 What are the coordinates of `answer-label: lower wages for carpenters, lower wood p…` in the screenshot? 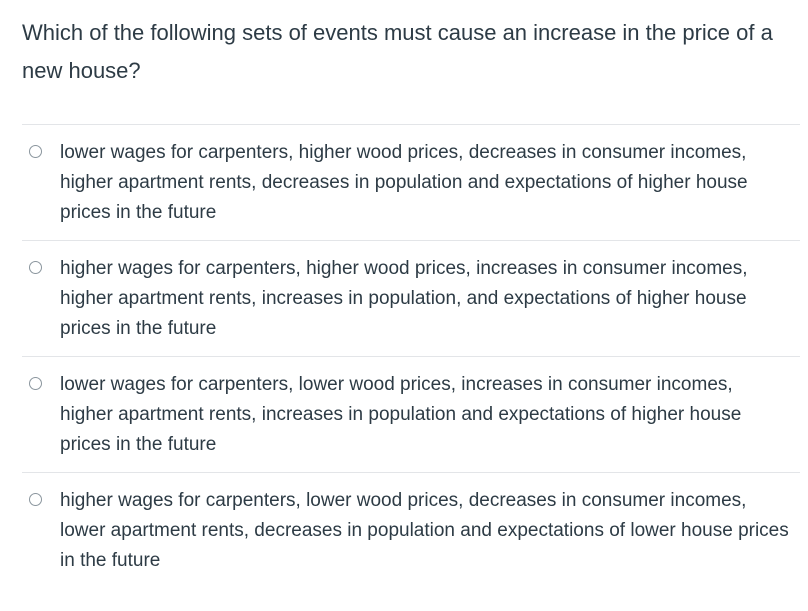 It's located at (401, 414).